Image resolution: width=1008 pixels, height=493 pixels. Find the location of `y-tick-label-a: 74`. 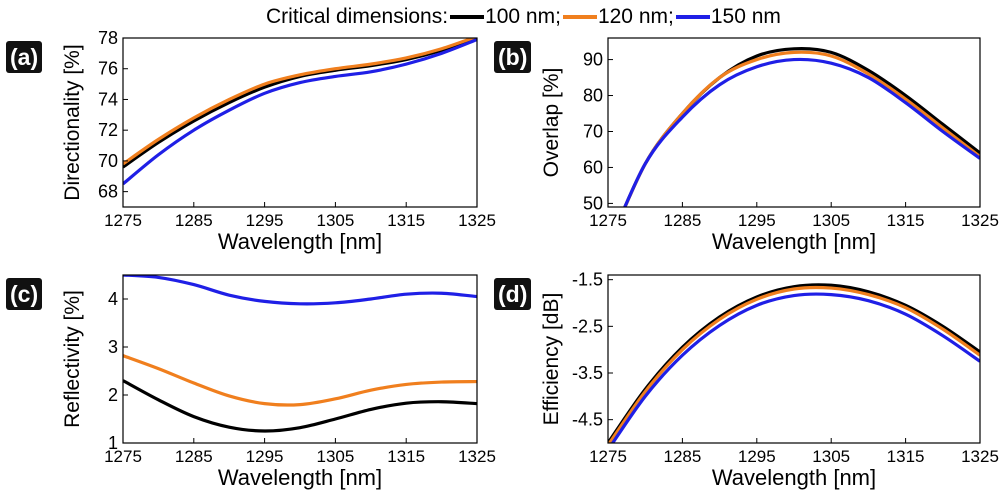

y-tick-label-a: 74 is located at coordinates (108, 99).